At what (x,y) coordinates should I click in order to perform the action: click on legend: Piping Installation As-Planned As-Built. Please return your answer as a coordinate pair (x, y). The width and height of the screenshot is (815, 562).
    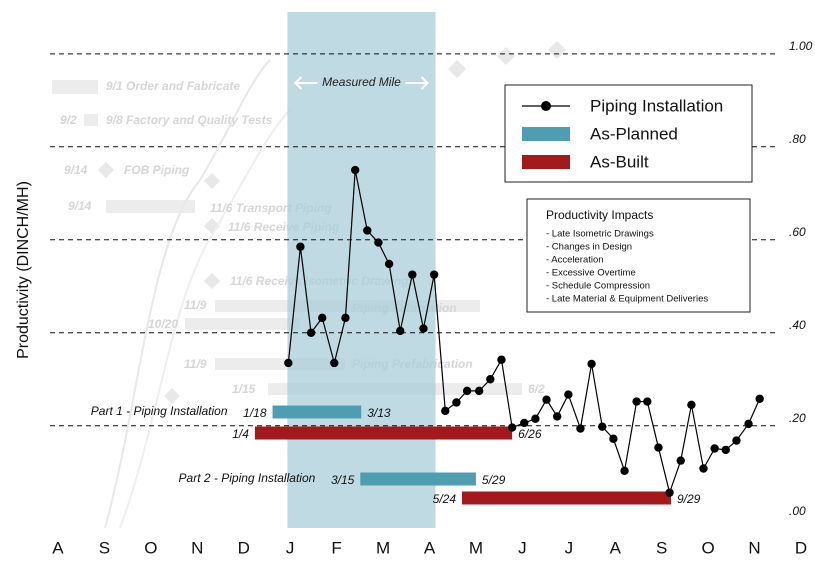
    Looking at the image, I should click on (628, 133).